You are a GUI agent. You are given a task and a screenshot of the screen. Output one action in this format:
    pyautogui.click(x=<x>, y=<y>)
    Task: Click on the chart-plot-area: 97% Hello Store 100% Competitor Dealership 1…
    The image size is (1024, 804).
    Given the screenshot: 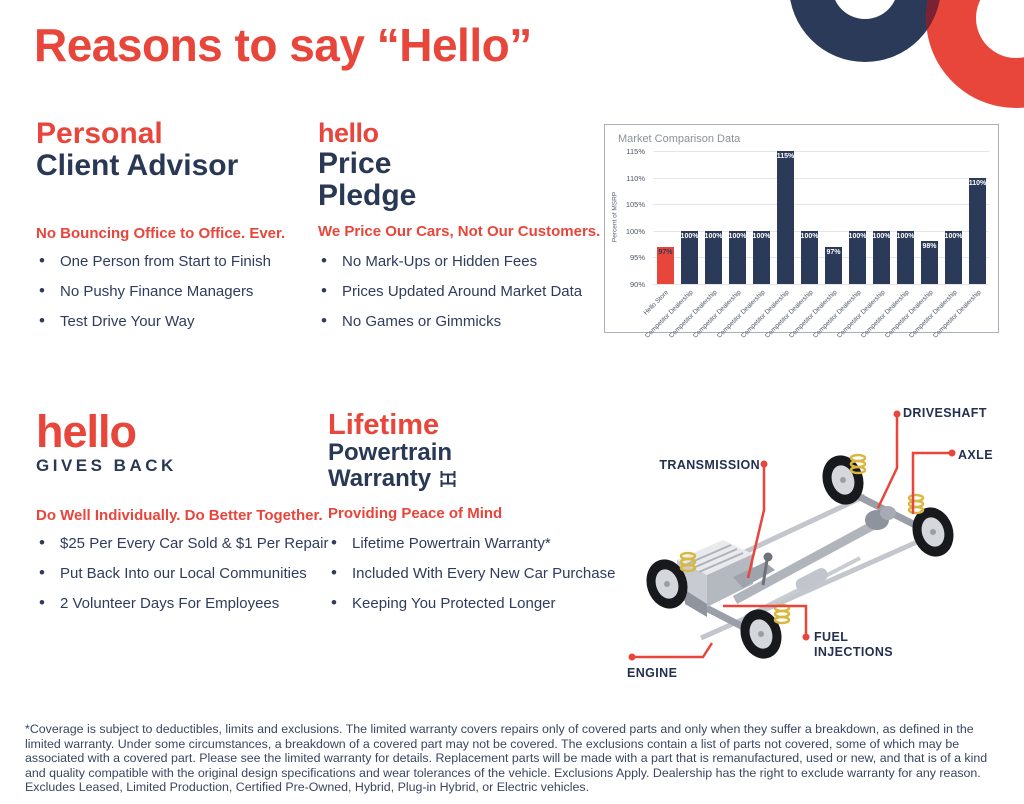 What is the action you would take?
    pyautogui.click(x=816, y=245)
    